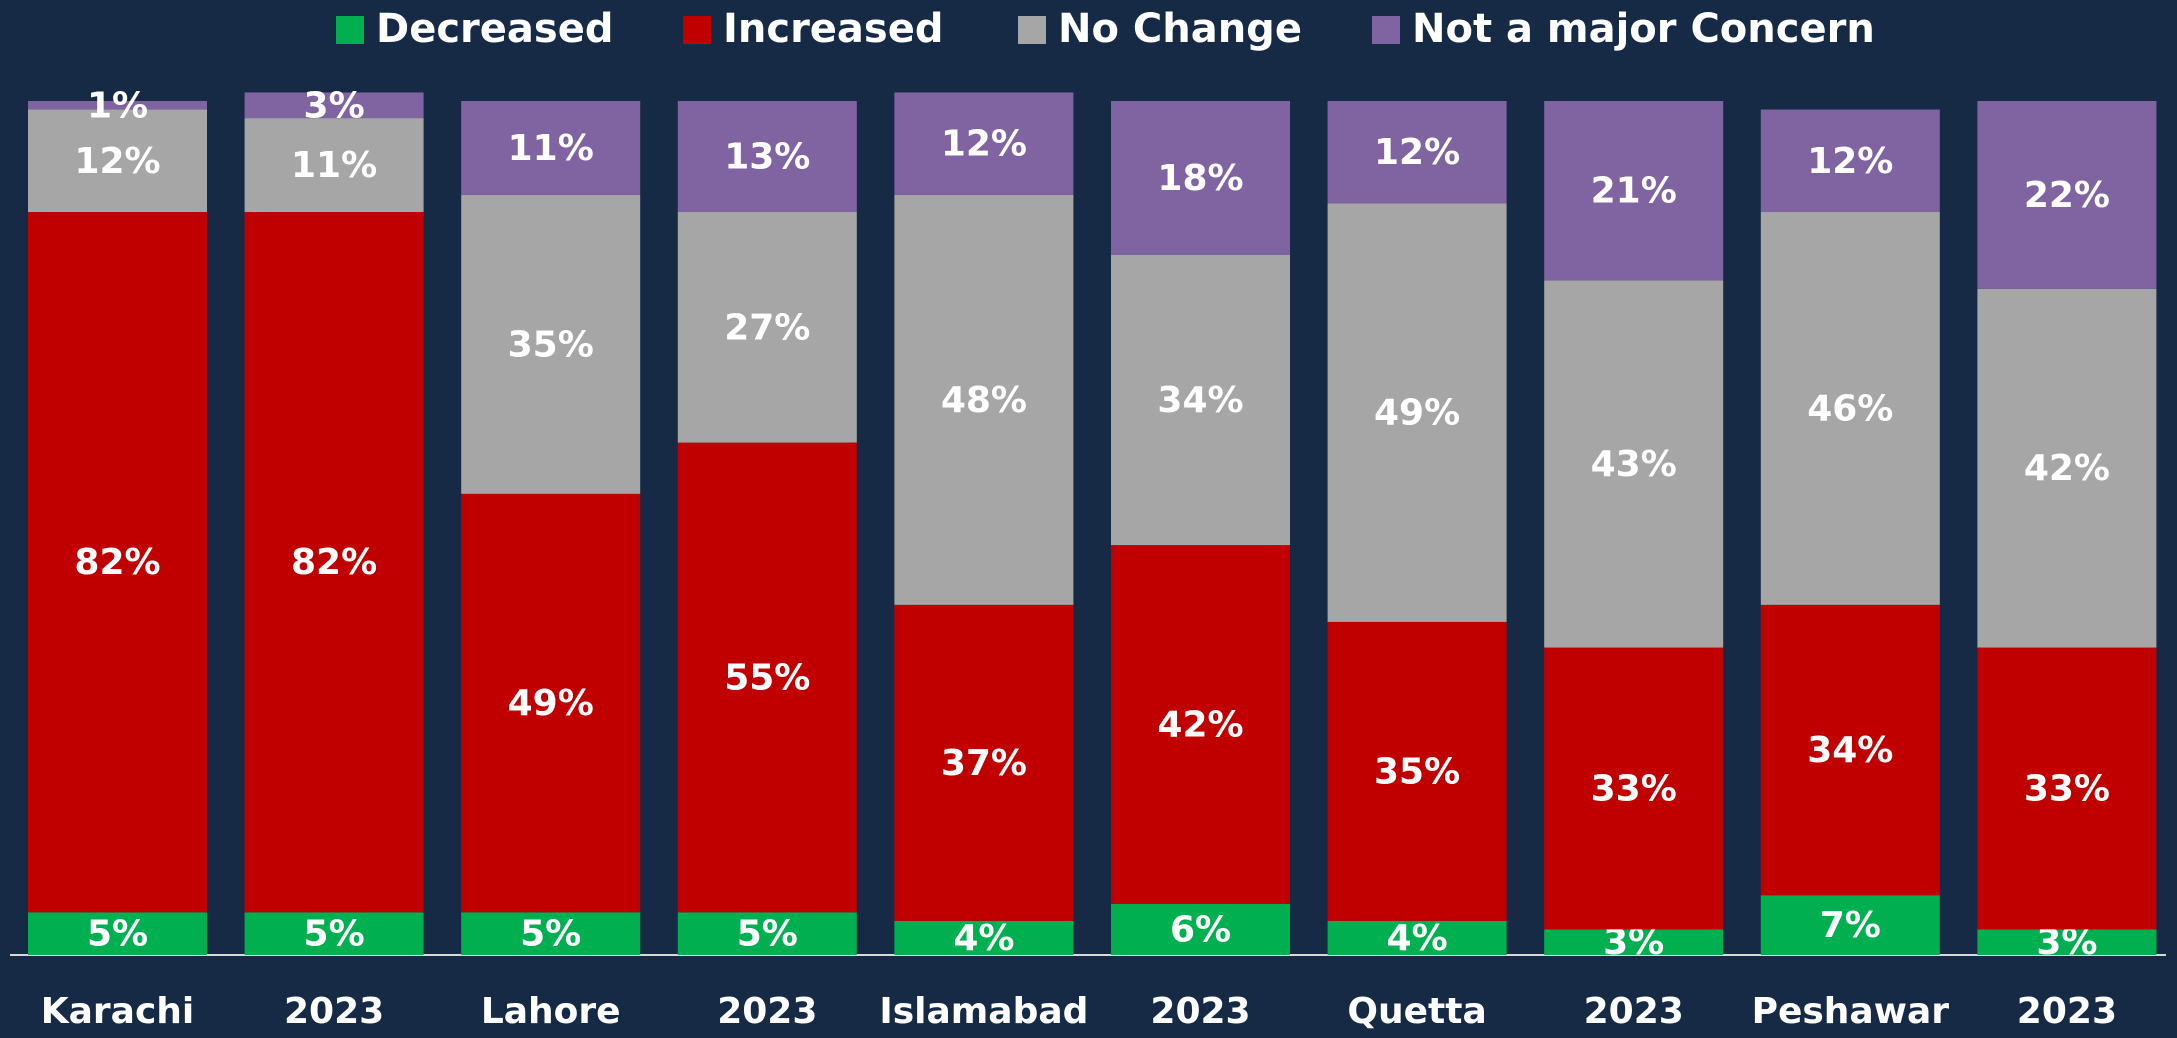 The width and height of the screenshot is (2177, 1038). I want to click on x-tick-label: Quetta, so click(1416, 1011).